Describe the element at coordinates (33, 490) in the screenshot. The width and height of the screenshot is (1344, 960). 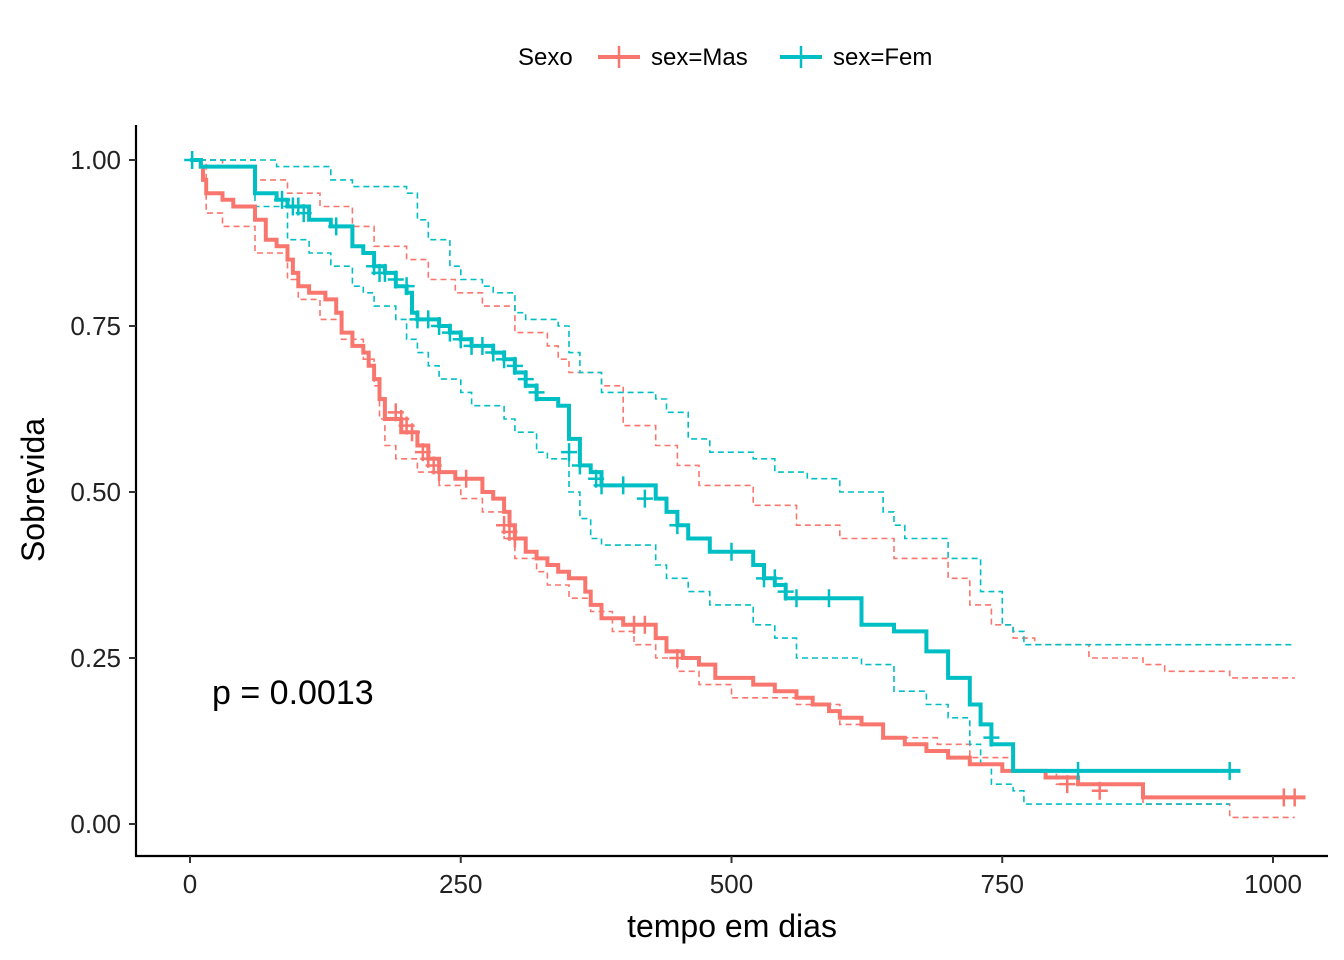
I see `y-axis-title: Sobrevida` at that location.